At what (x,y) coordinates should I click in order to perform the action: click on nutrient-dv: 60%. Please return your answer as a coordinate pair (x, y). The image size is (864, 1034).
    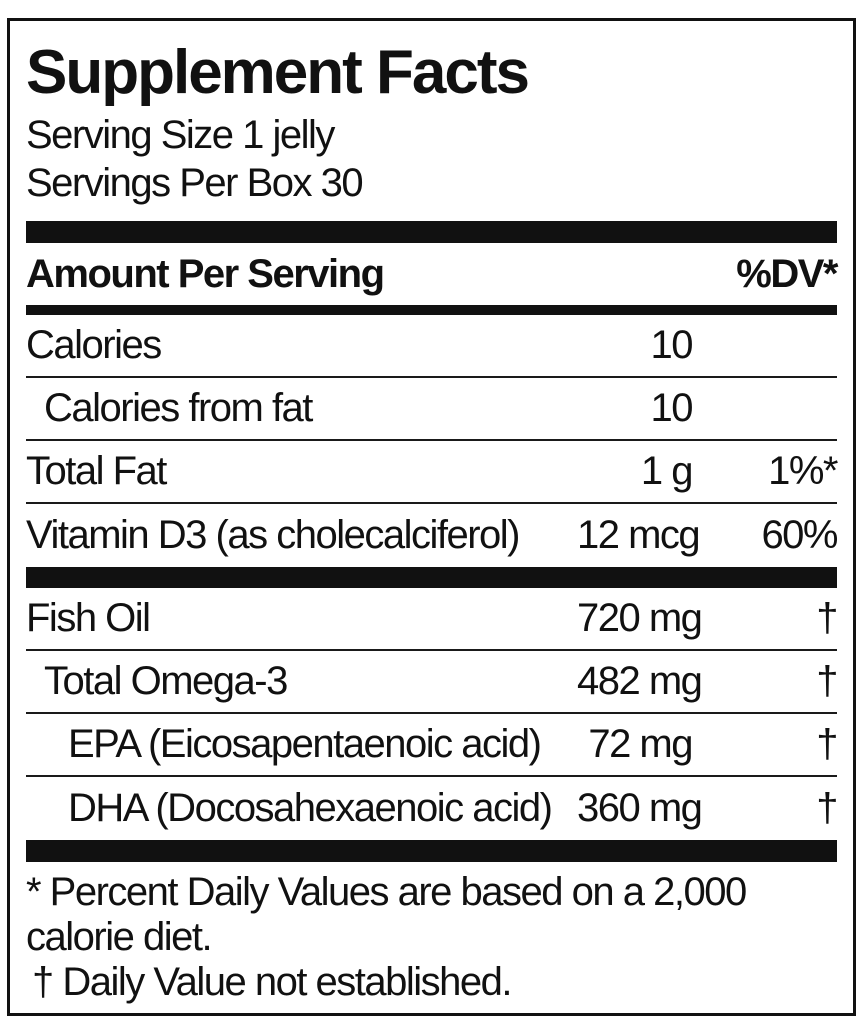
    Looking at the image, I should click on (799, 535).